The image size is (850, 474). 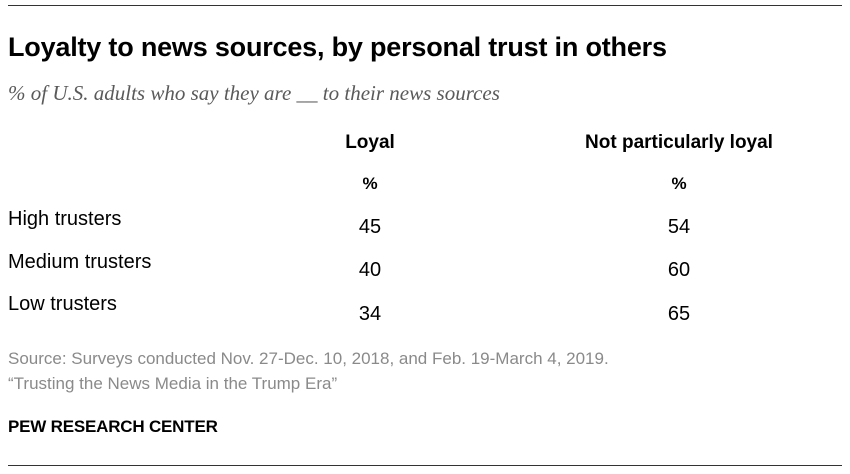 I want to click on cell-medium-not-loyal: 60, so click(x=679, y=270).